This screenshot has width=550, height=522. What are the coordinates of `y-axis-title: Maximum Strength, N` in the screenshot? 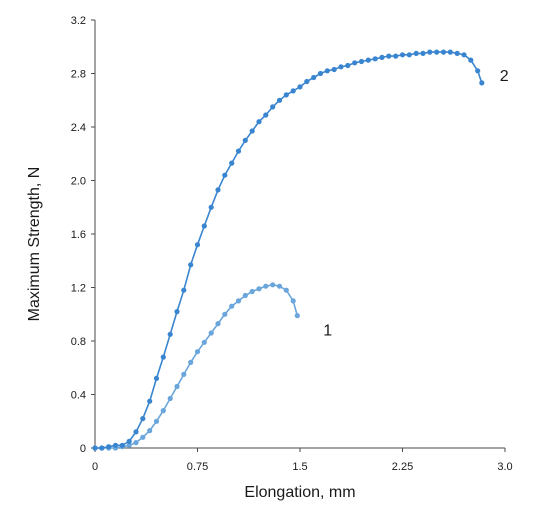 It's located at (34, 244).